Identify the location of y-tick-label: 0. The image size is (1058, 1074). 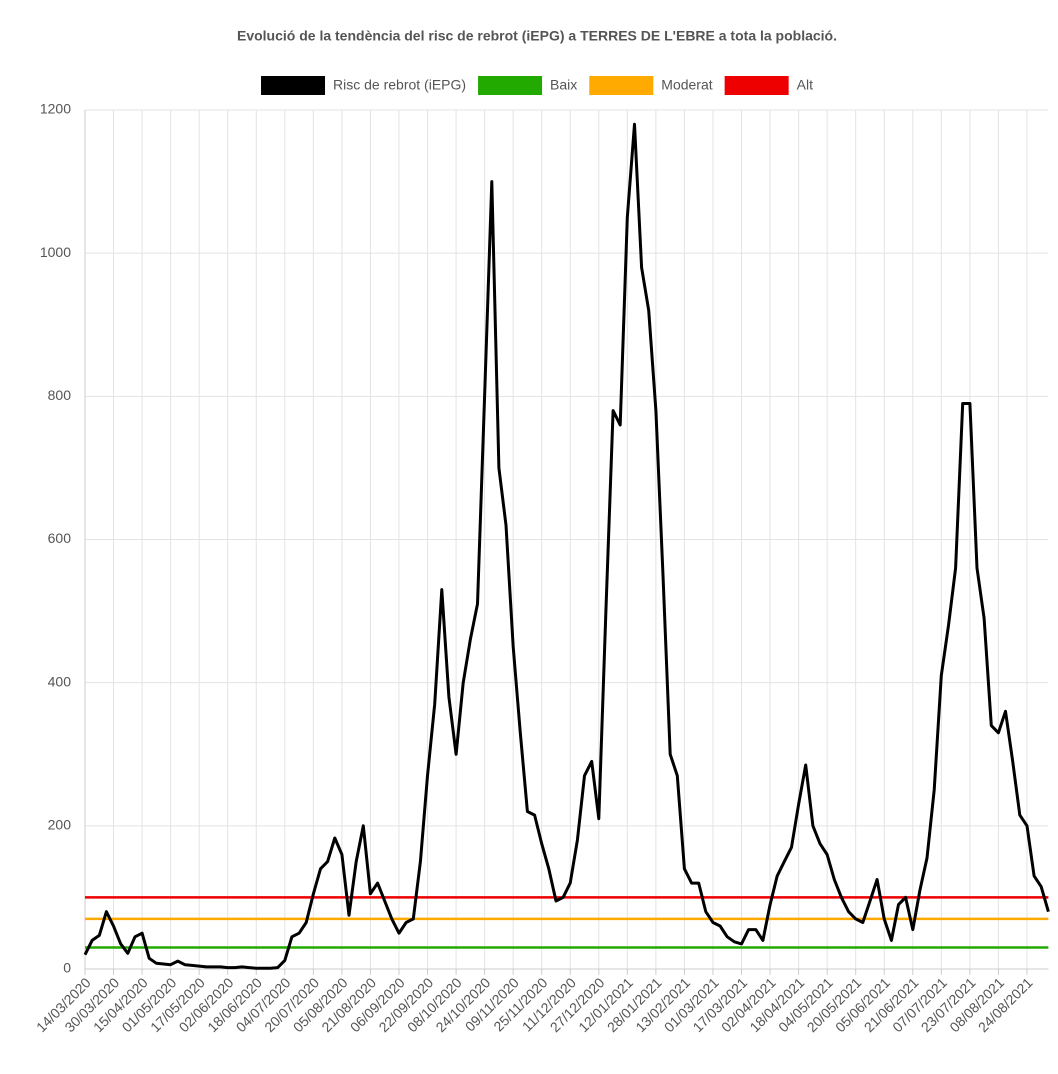
(67, 968).